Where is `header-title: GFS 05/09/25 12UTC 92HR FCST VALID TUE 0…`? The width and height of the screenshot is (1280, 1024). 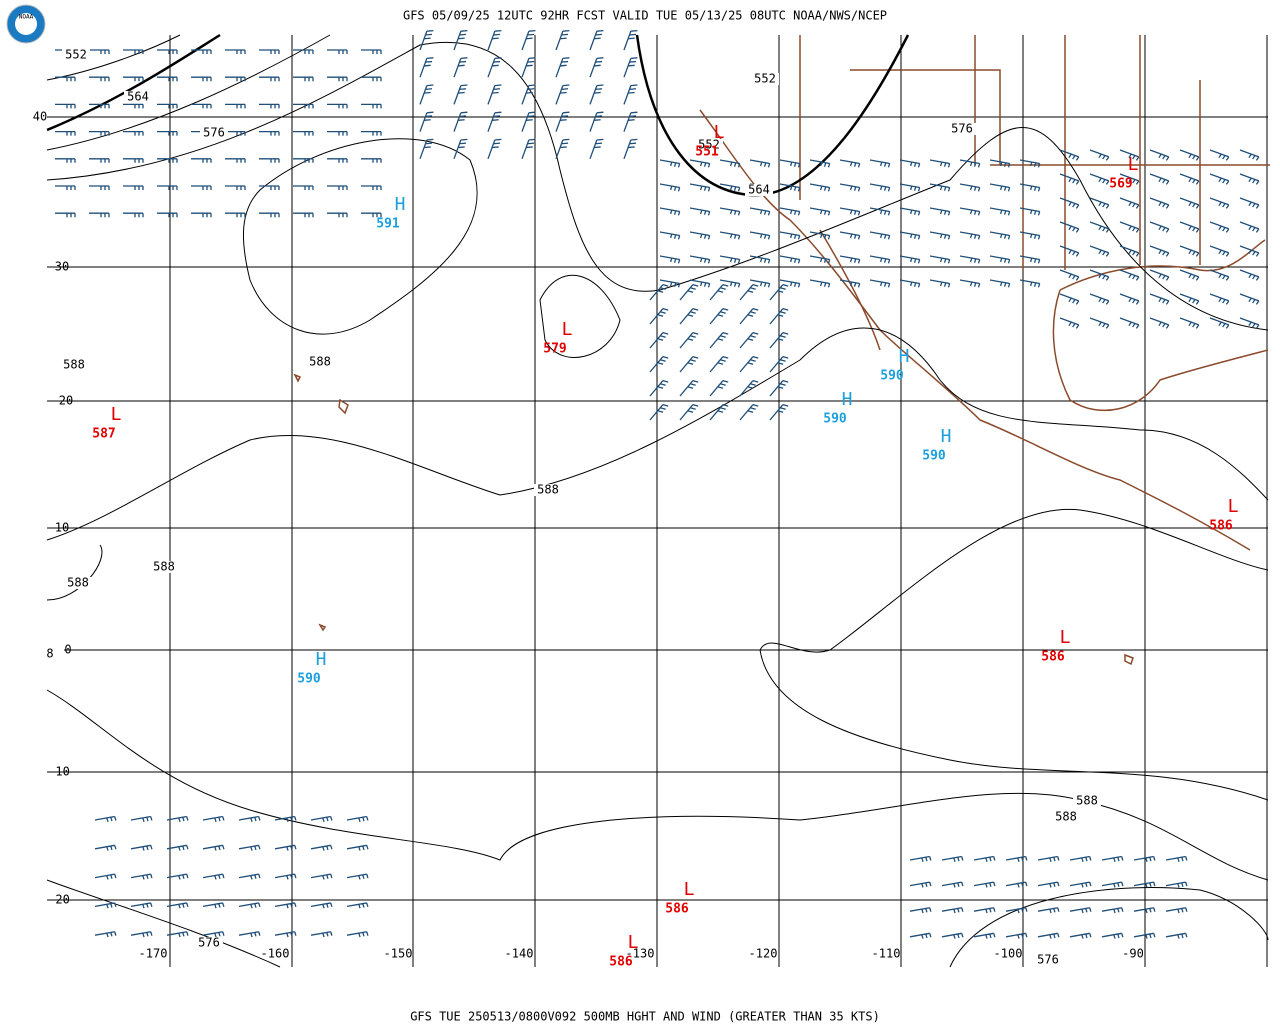
header-title: GFS 05/09/25 12UTC 92HR FCST VALID TUE 0… is located at coordinates (645, 16).